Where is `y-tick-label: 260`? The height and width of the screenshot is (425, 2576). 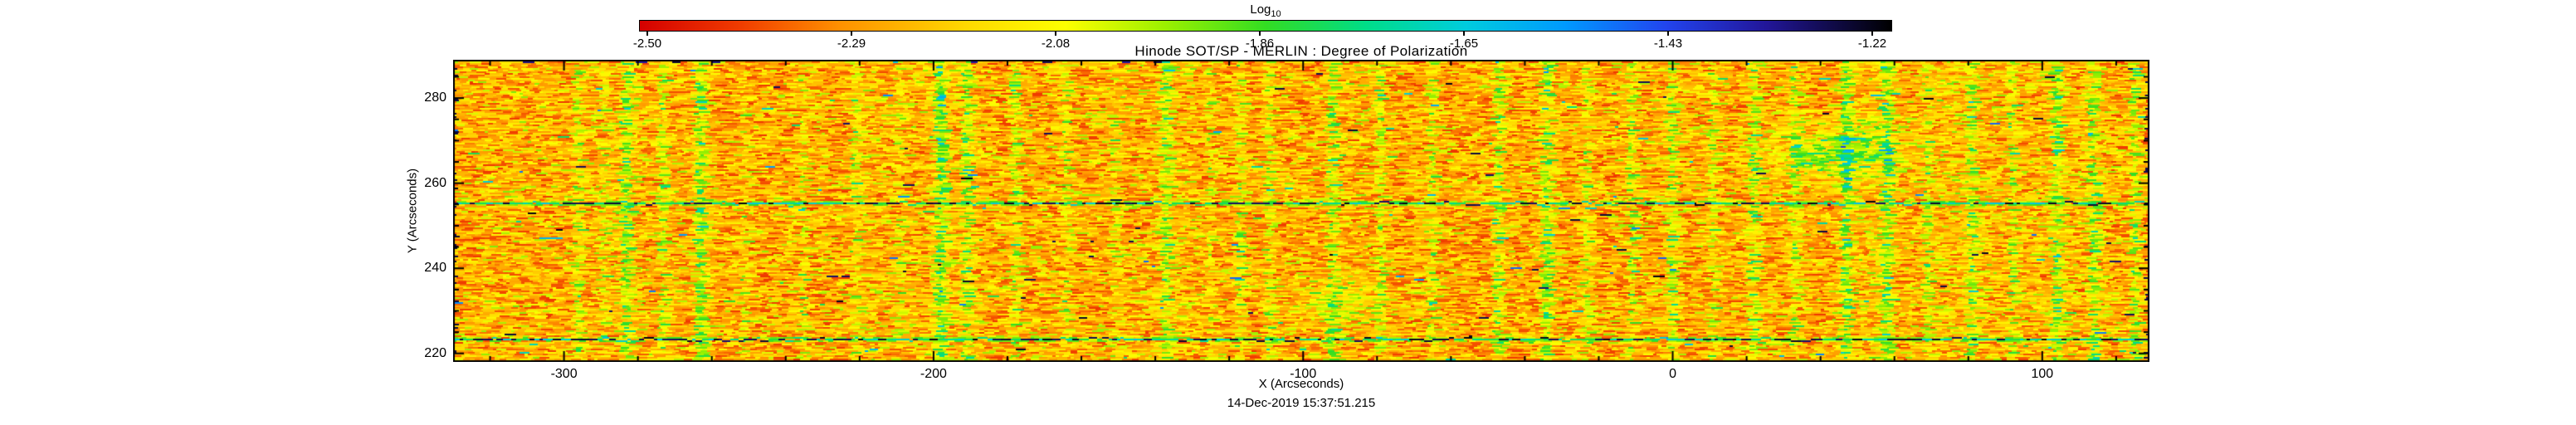
y-tick-label: 260 is located at coordinates (435, 182).